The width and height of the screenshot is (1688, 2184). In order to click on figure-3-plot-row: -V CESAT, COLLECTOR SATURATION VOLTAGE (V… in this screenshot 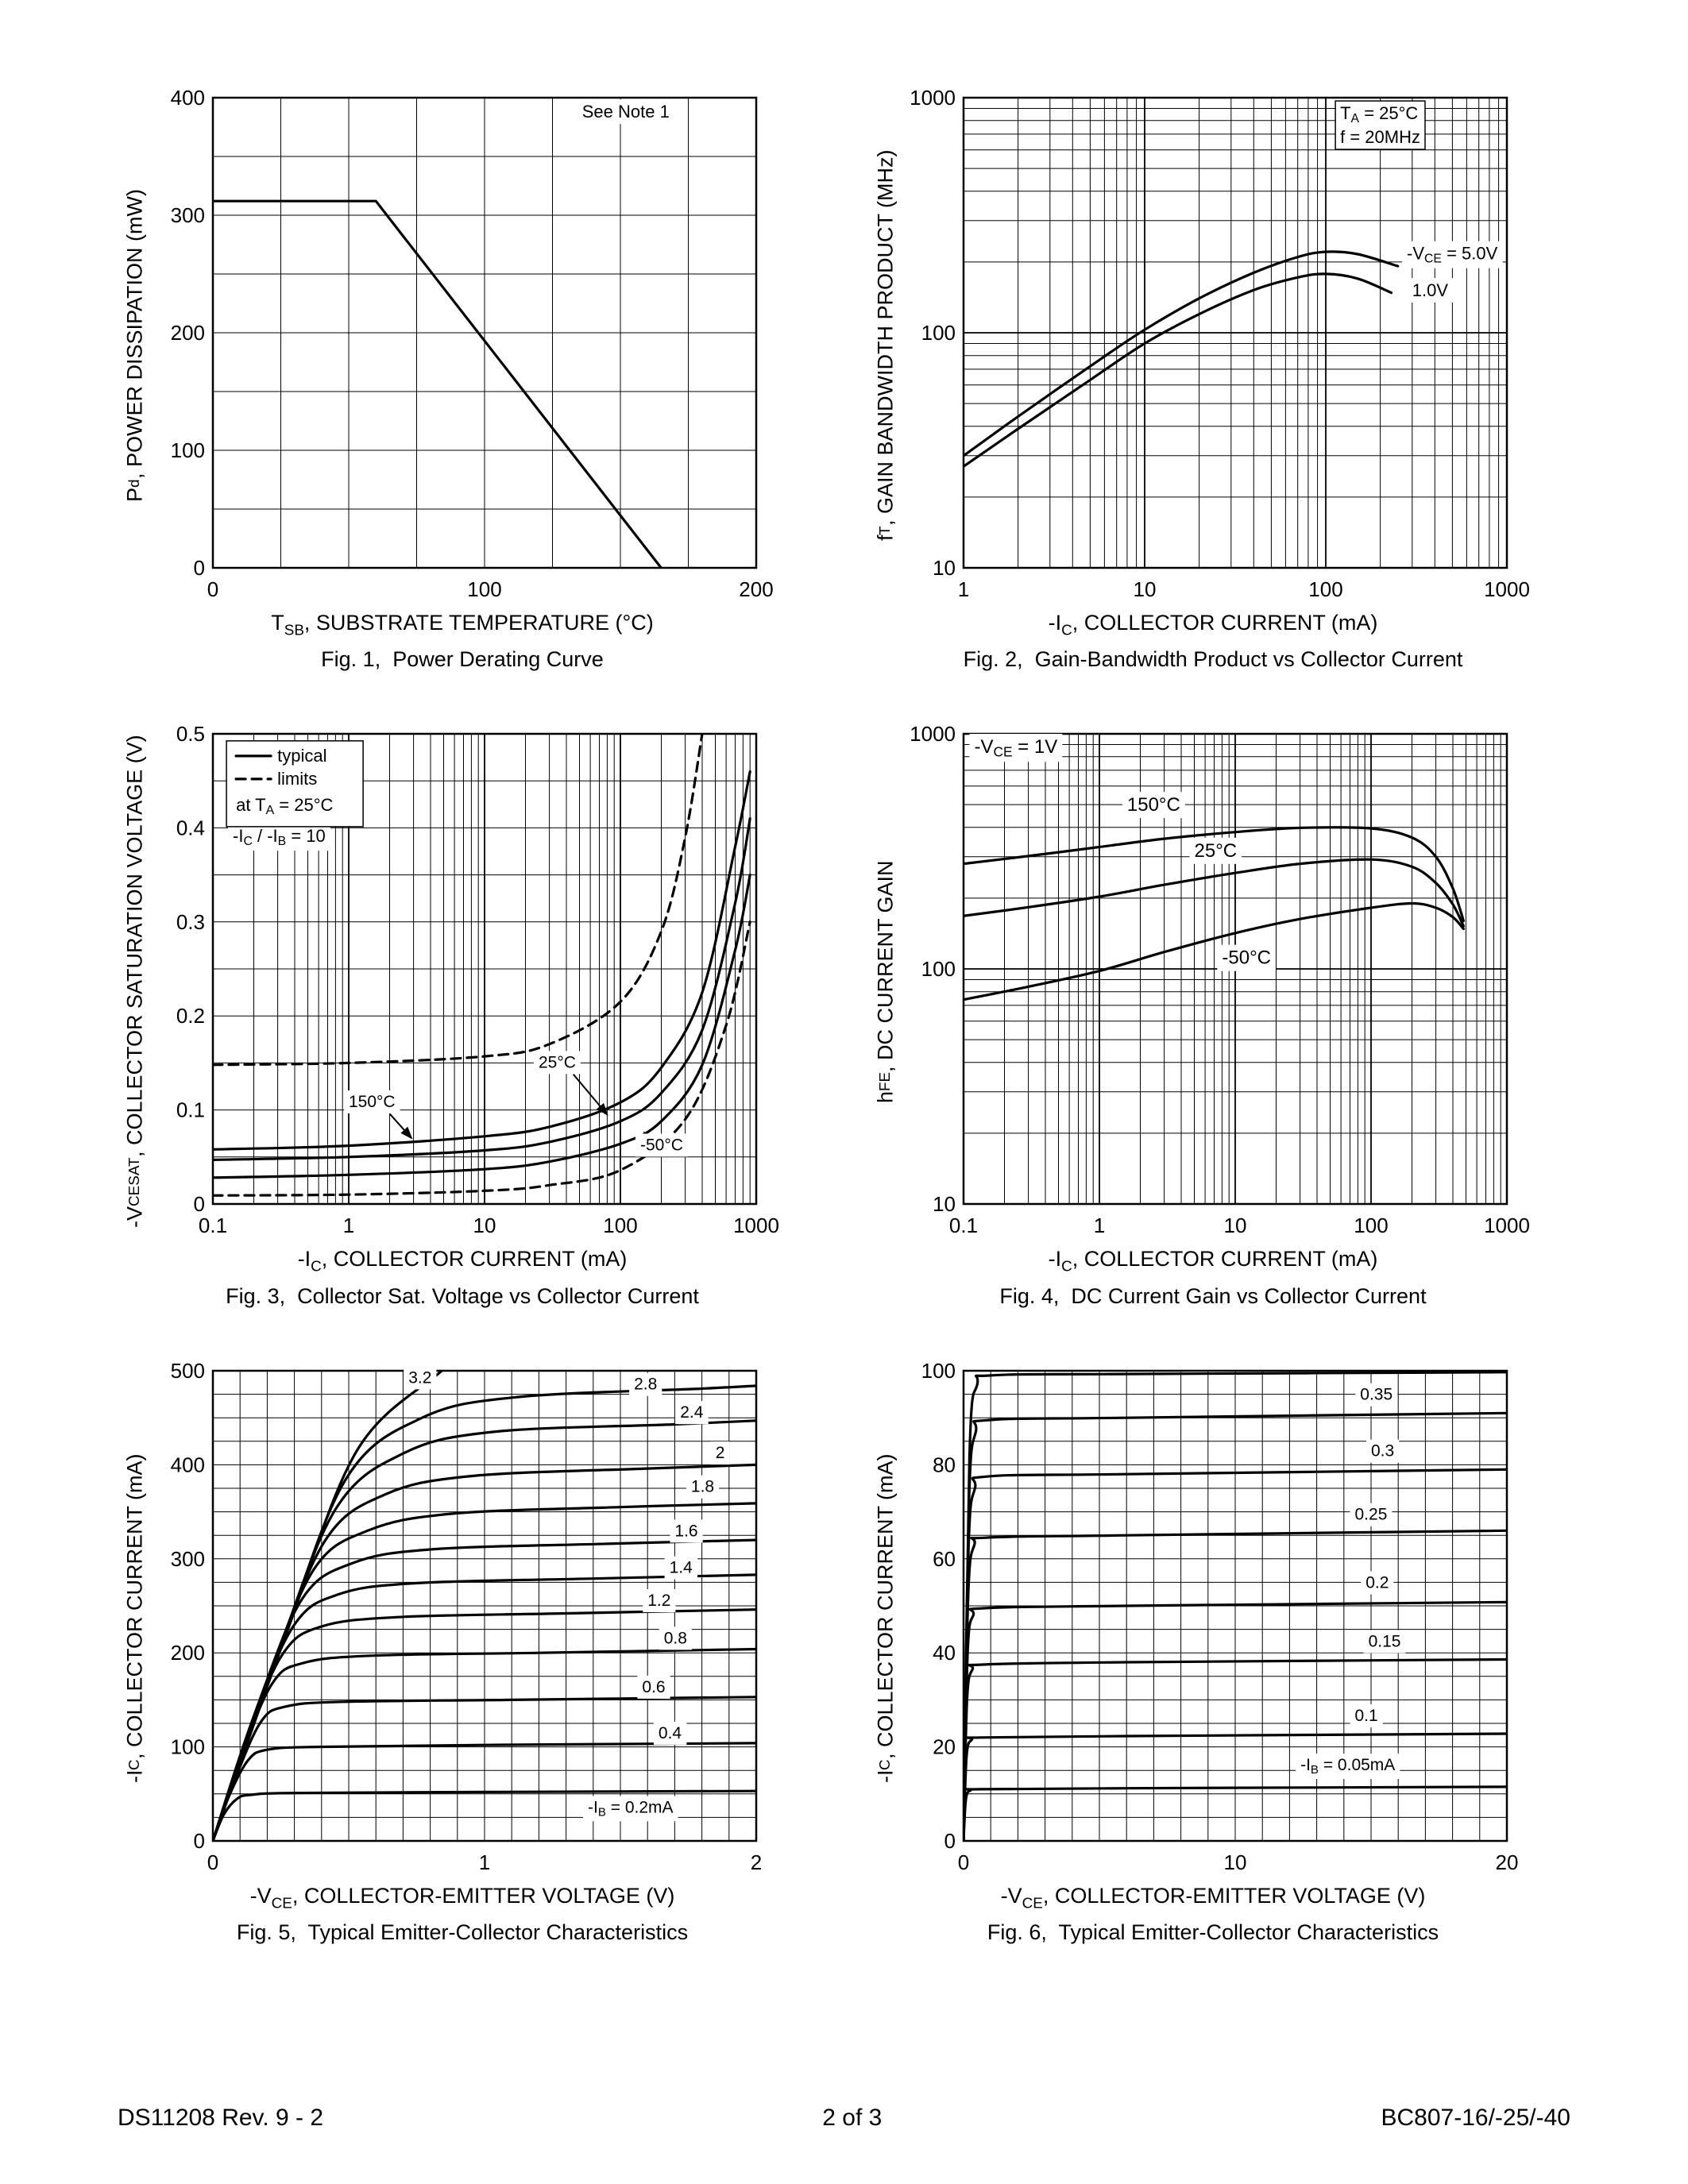, I will do `click(448, 982)`.